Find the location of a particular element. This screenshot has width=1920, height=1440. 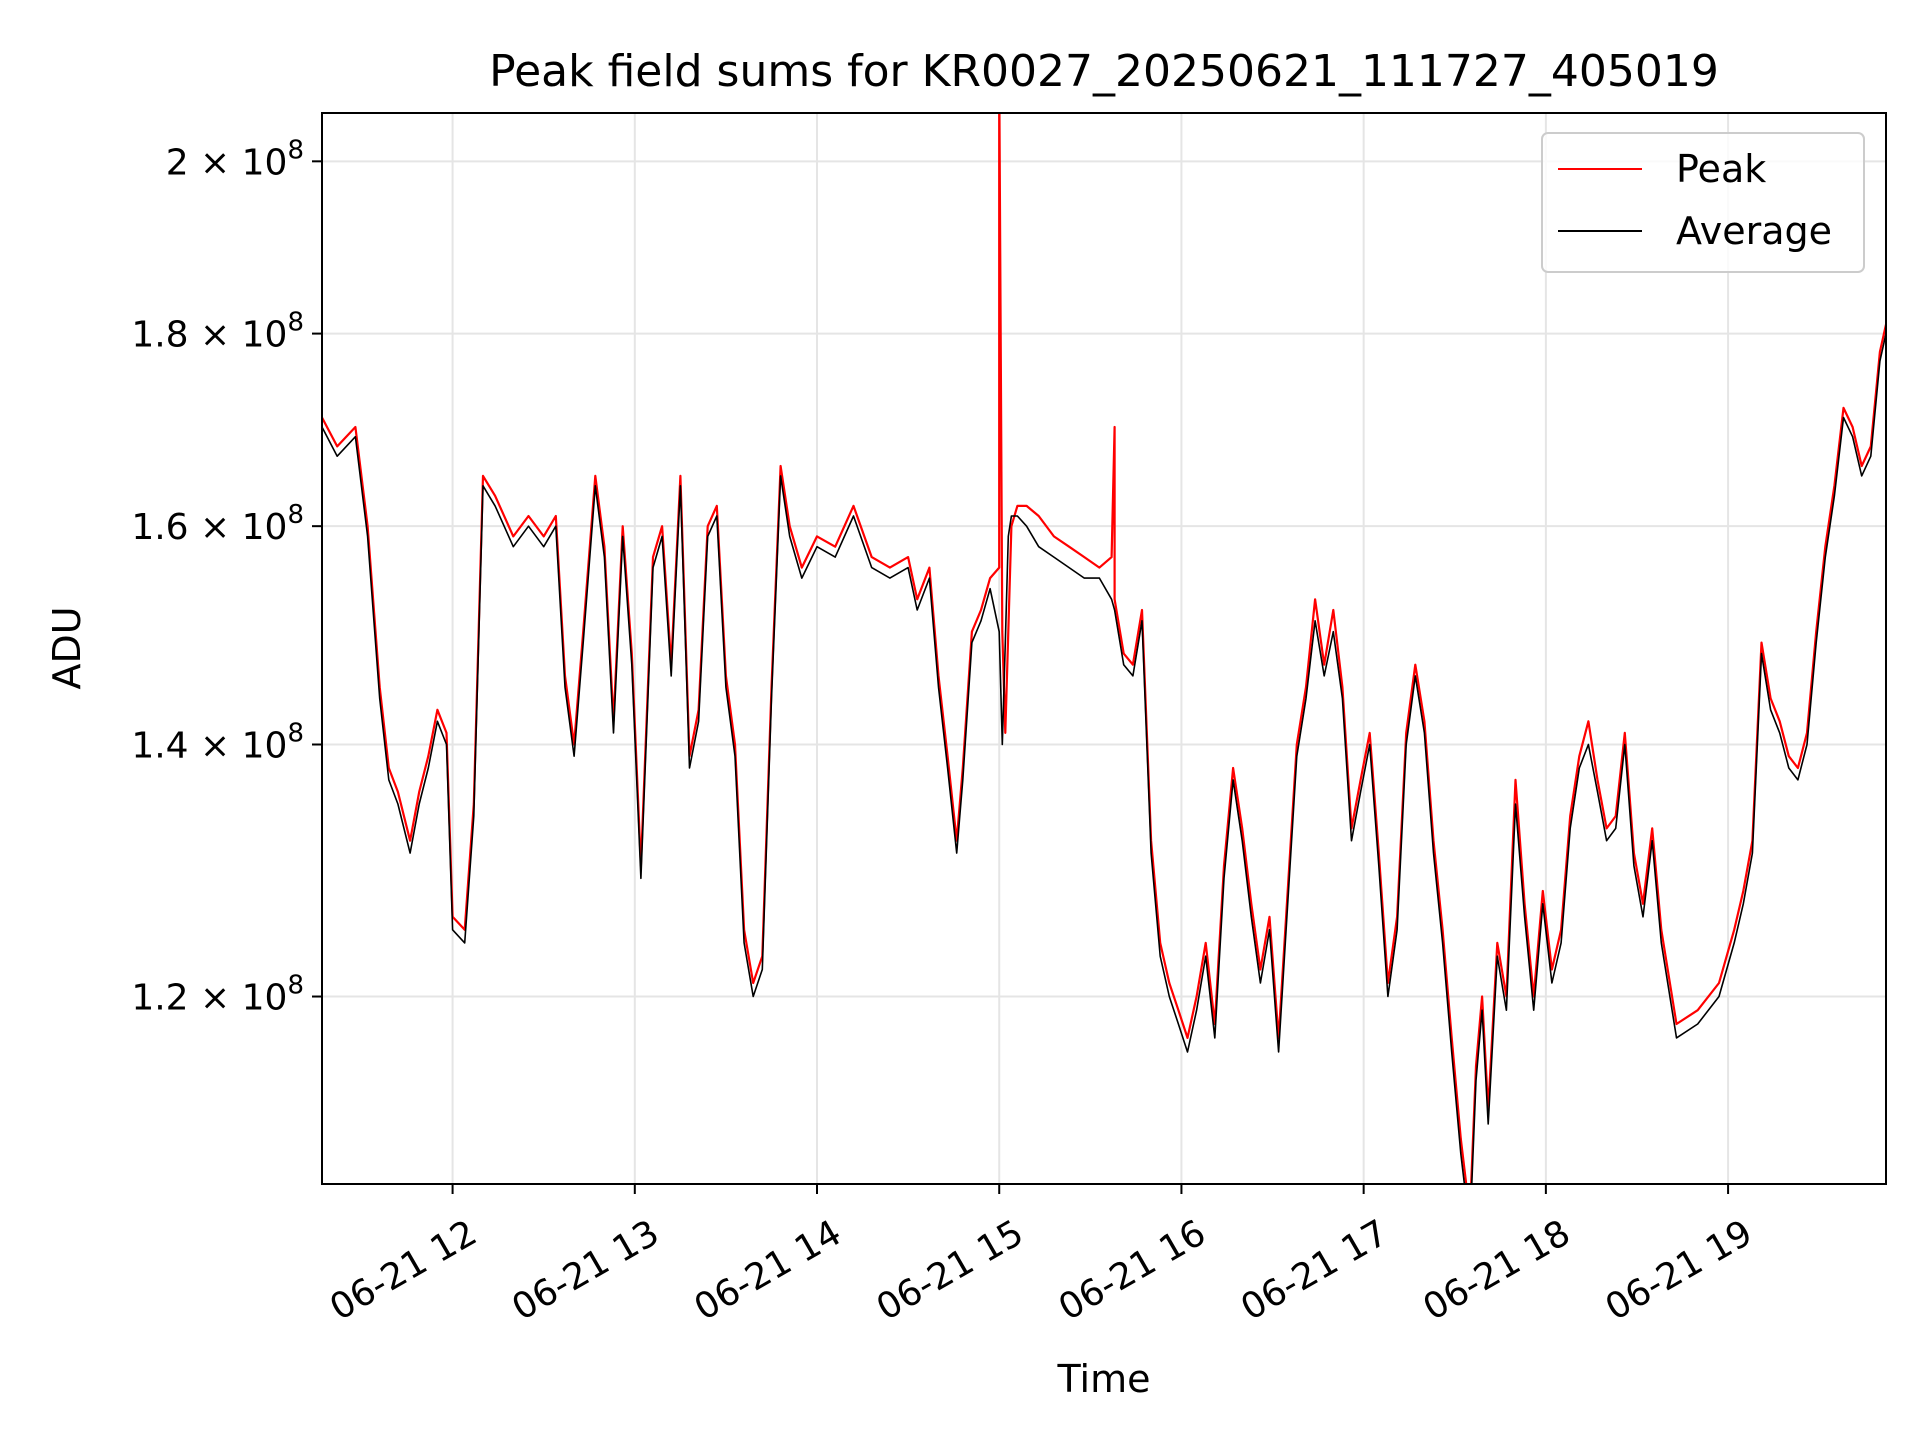

legend-label-average: Average is located at coordinates (1754, 231).